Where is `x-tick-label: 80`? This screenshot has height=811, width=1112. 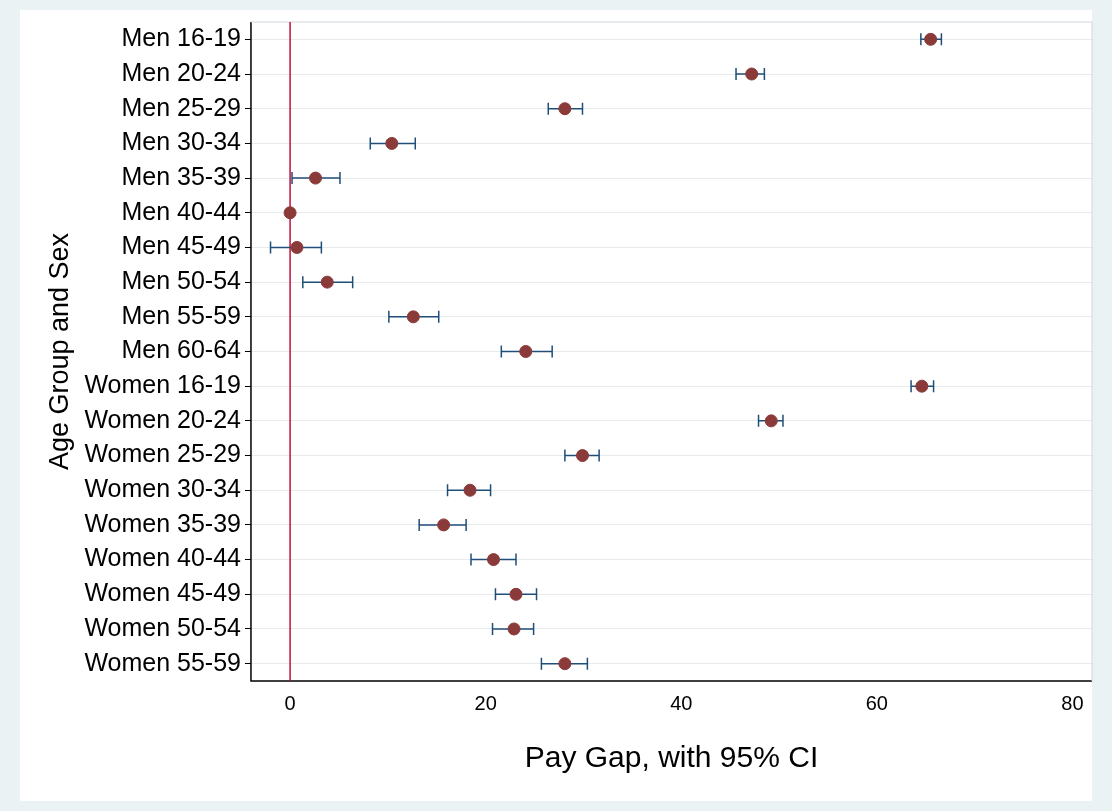 x-tick-label: 80 is located at coordinates (1072, 702).